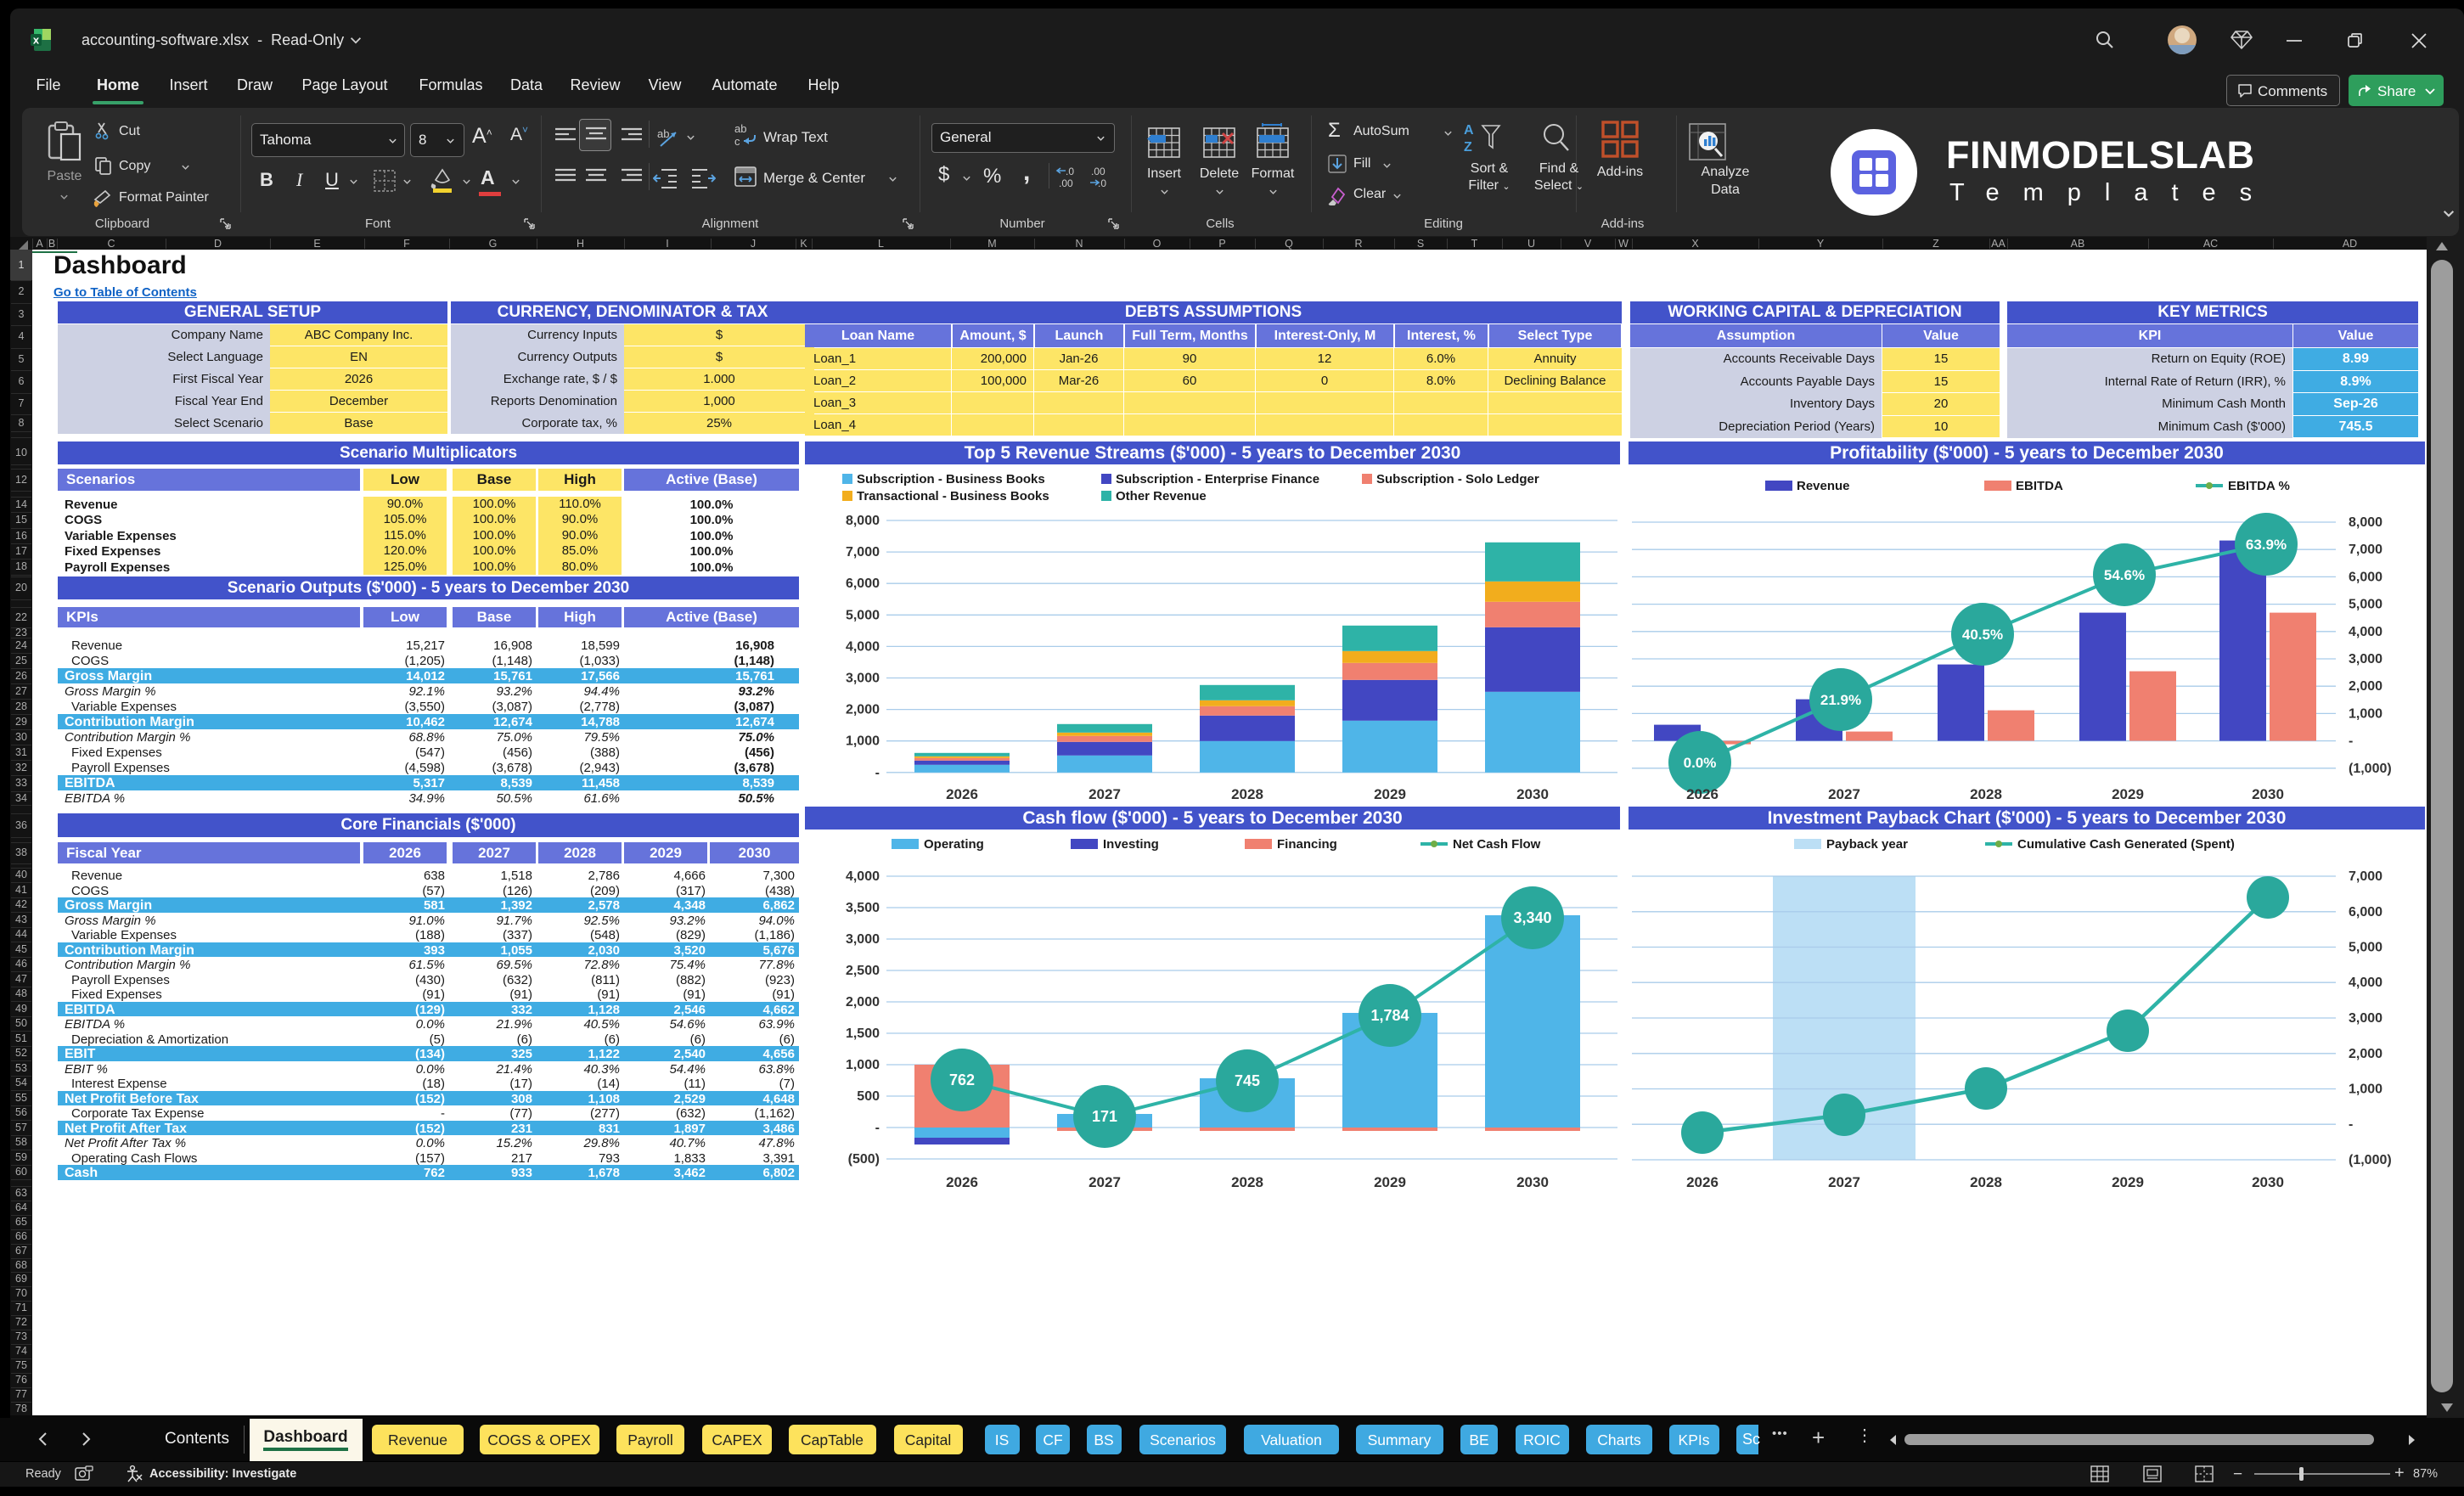 Image resolution: width=2464 pixels, height=1496 pixels. I want to click on svg-text: A, so click(1469, 130).